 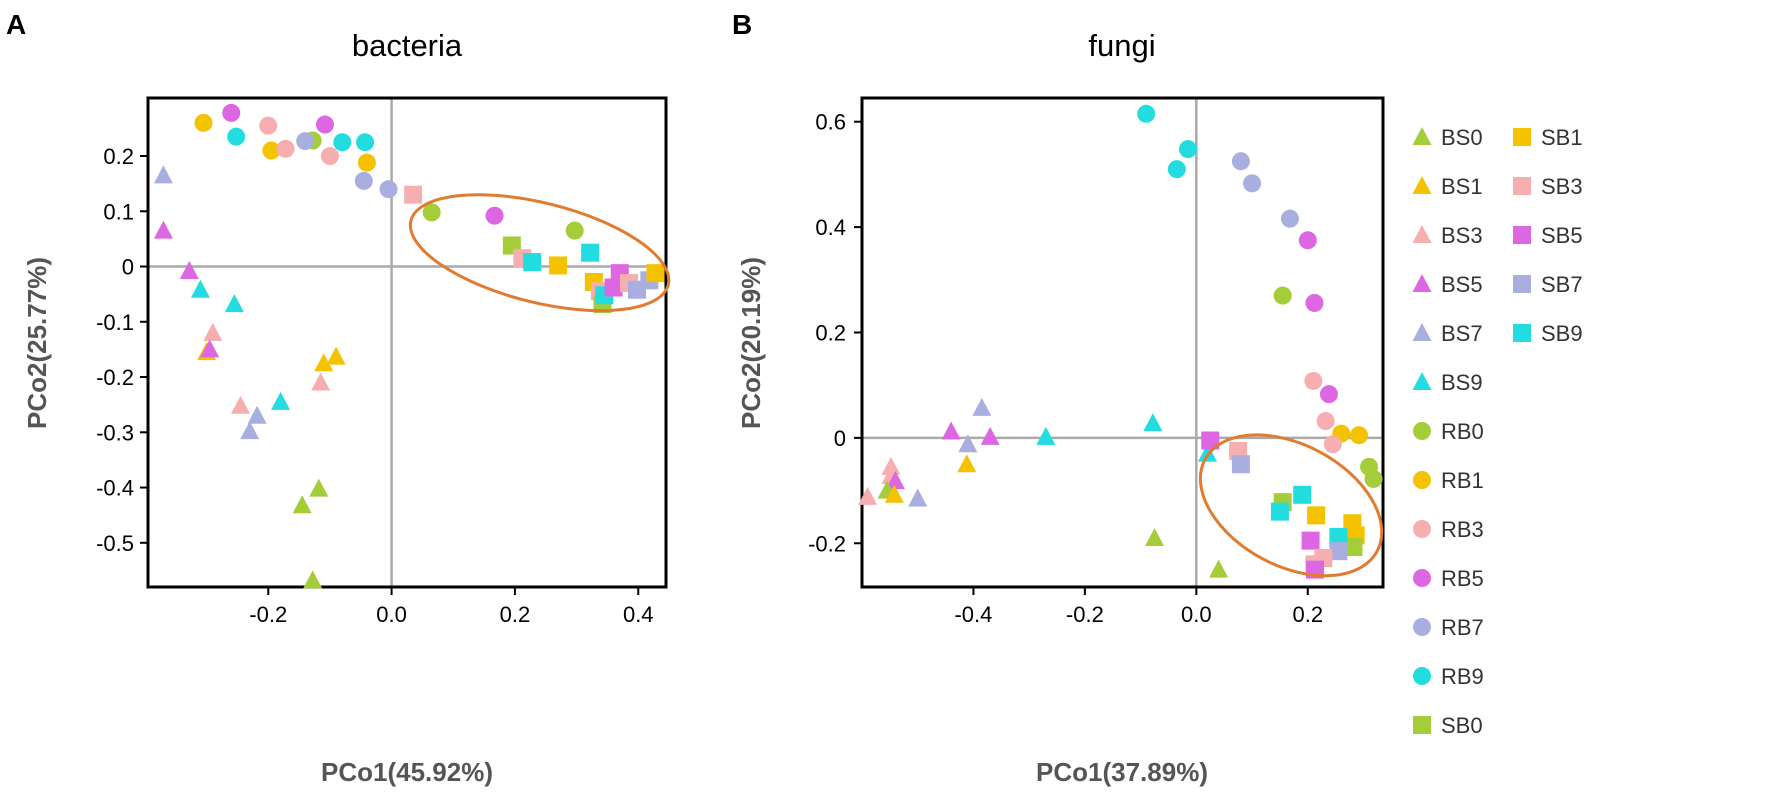 I want to click on y-axis-label-bacteria: PCo2(25.77%), so click(x=37, y=343).